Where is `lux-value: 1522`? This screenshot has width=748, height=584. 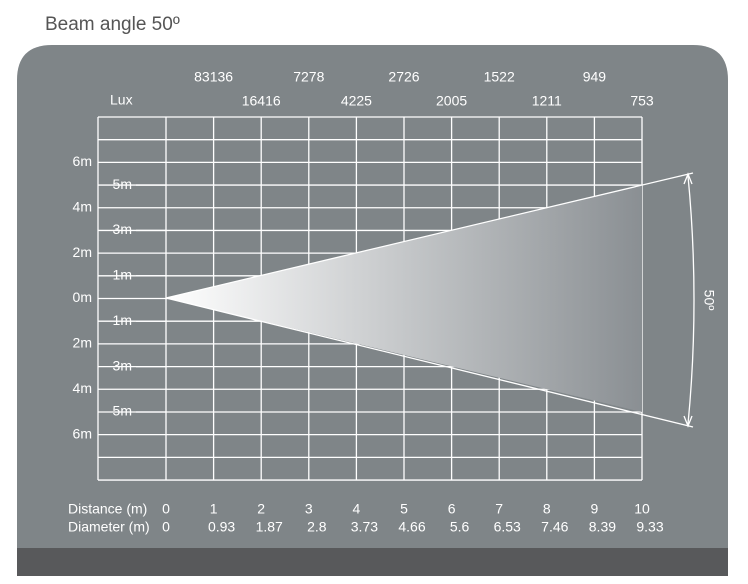
lux-value: 1522 is located at coordinates (499, 77).